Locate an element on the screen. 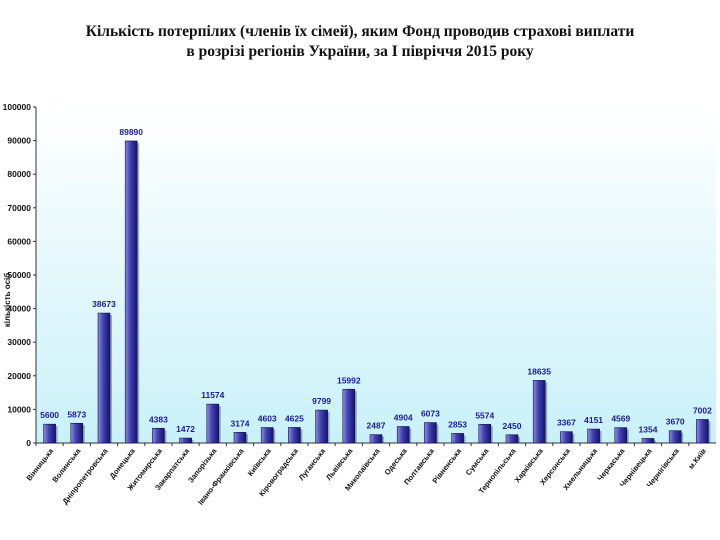 The image size is (720, 540). bar-value-label: 7002 is located at coordinates (702, 410).